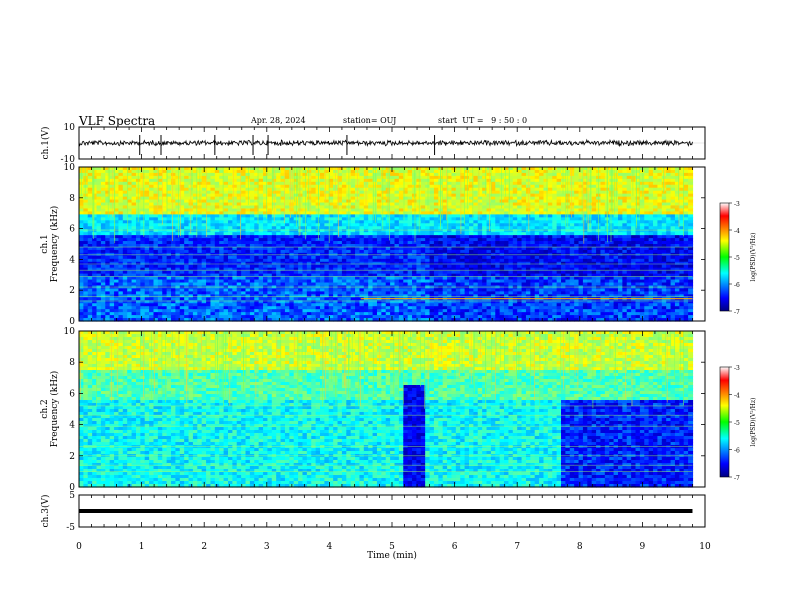 This screenshot has width=792, height=612. Describe the element at coordinates (737, 231) in the screenshot. I see `ch1-spec-colorbar-tick-label: -4` at that location.